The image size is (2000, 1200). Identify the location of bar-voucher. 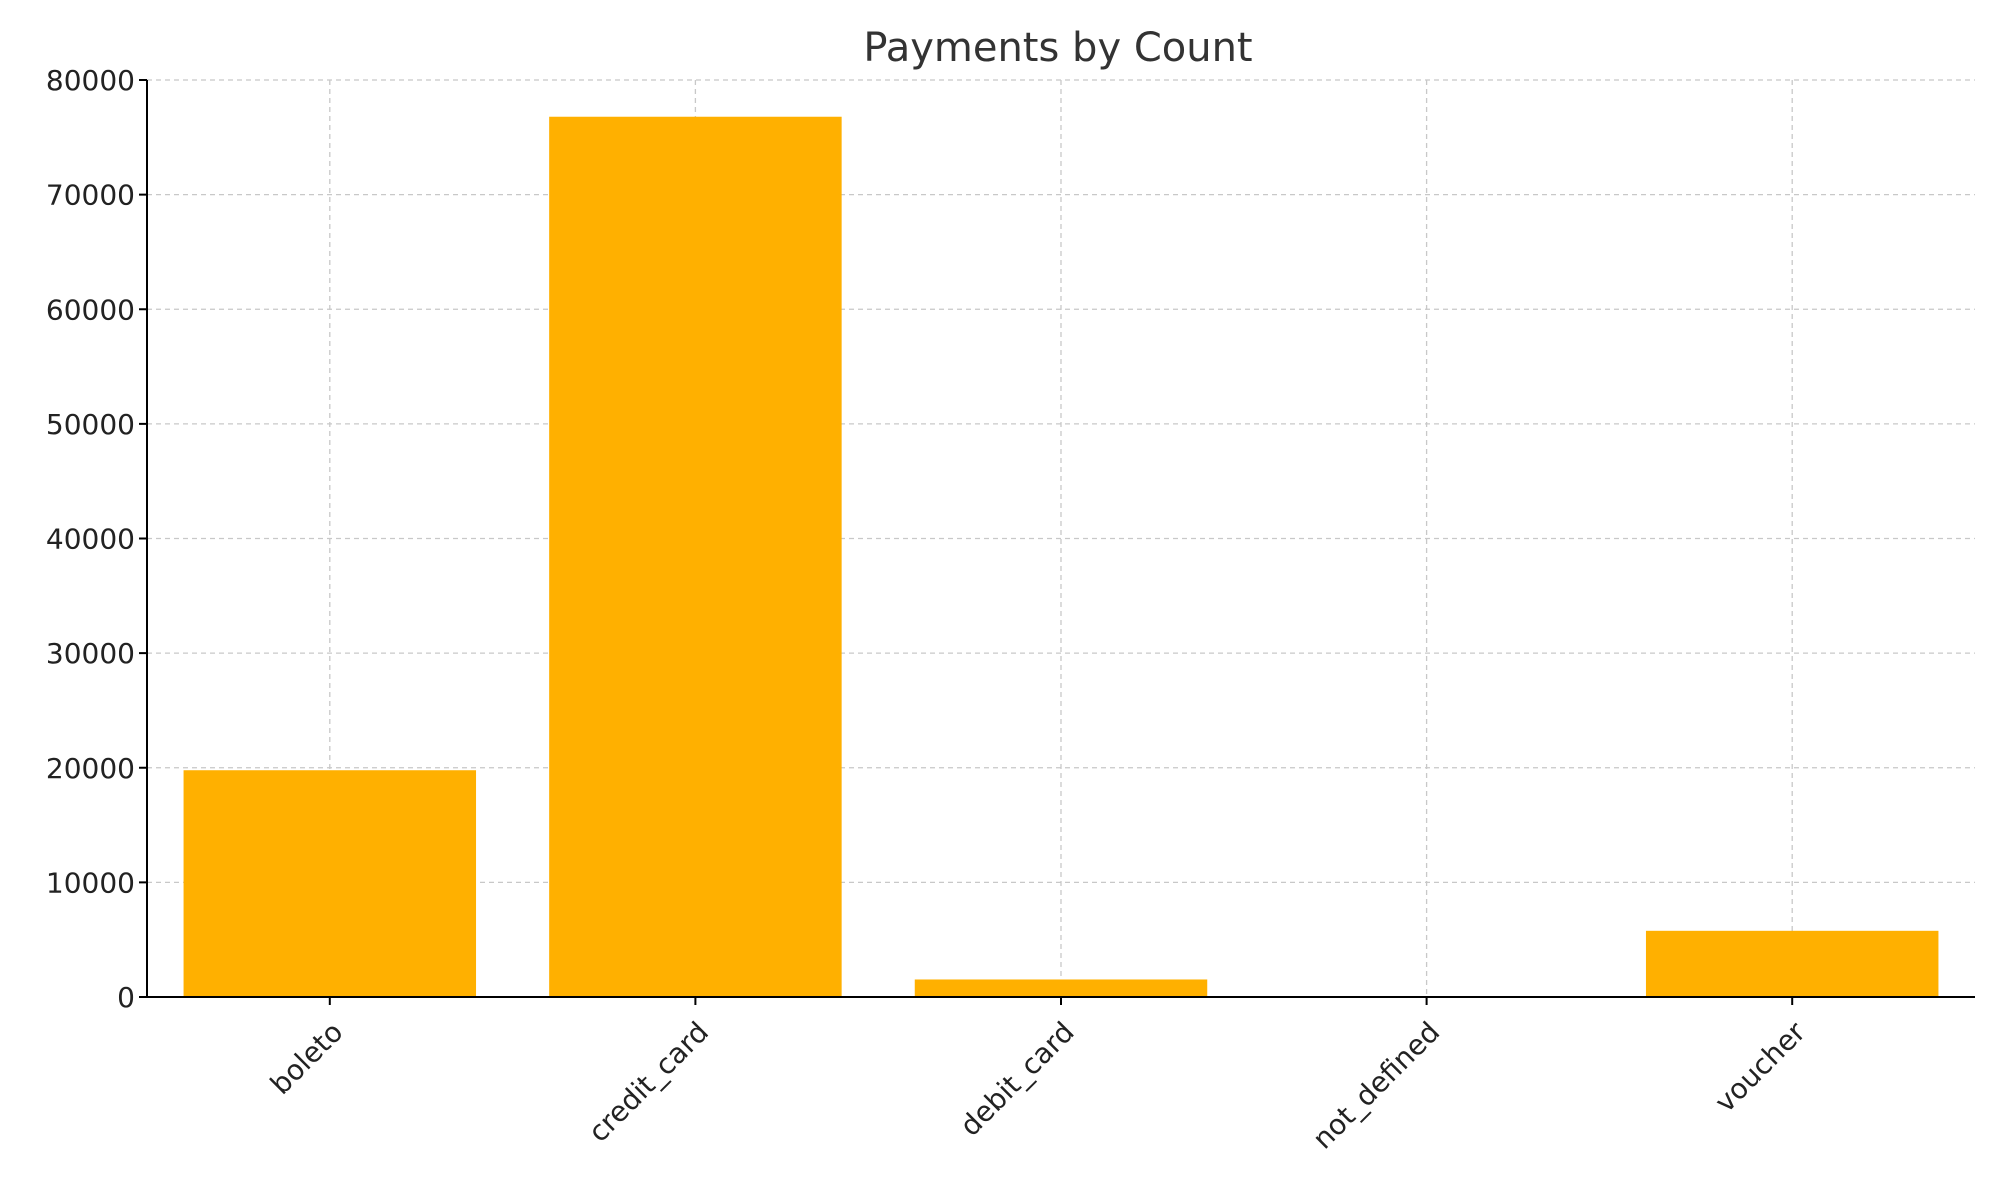
(1792, 963).